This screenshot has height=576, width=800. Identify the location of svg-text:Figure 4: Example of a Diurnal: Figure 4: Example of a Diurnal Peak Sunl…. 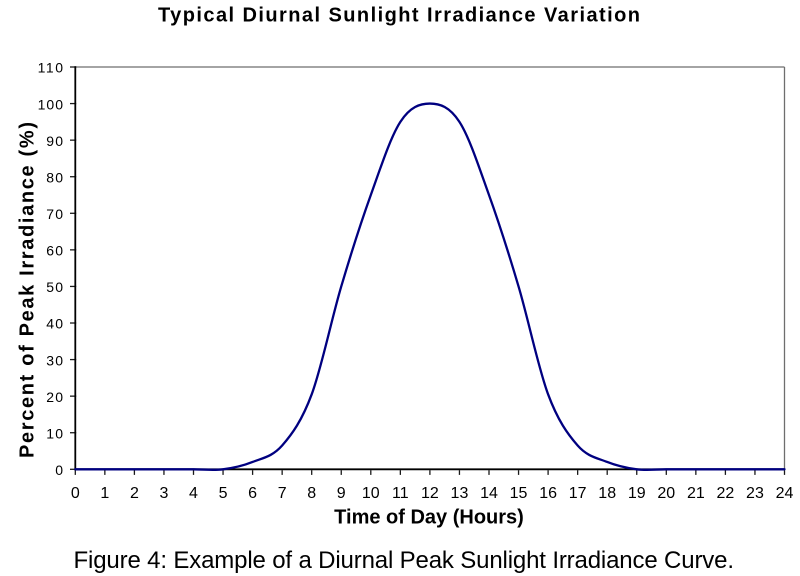
(404, 560).